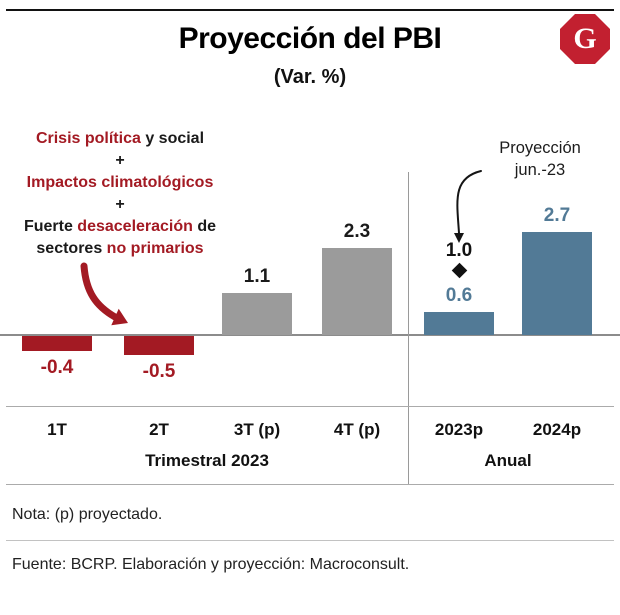 The image size is (620, 615). I want to click on annotation-segment: y social, so click(172, 138).